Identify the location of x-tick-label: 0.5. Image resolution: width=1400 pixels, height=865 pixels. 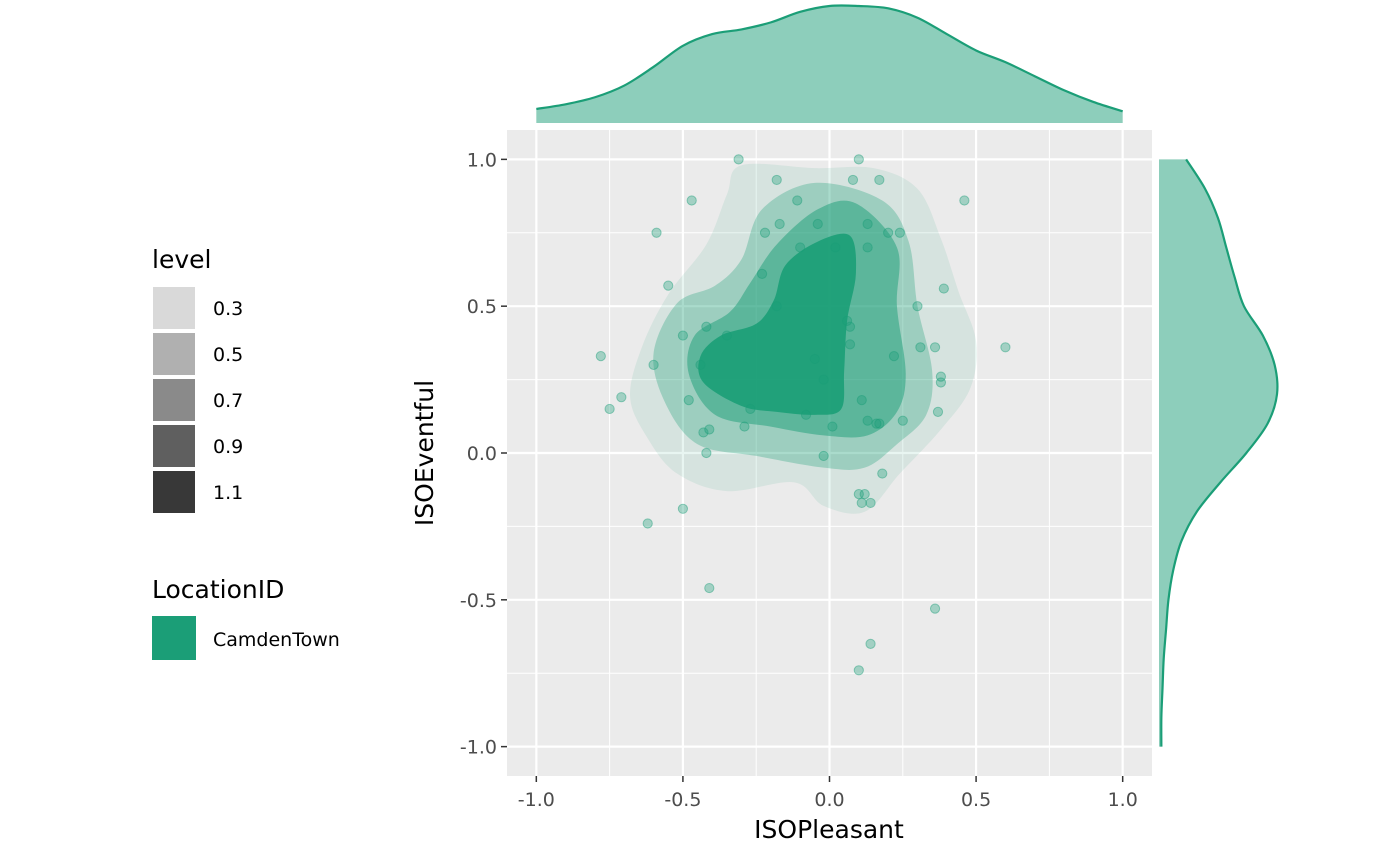
(976, 800).